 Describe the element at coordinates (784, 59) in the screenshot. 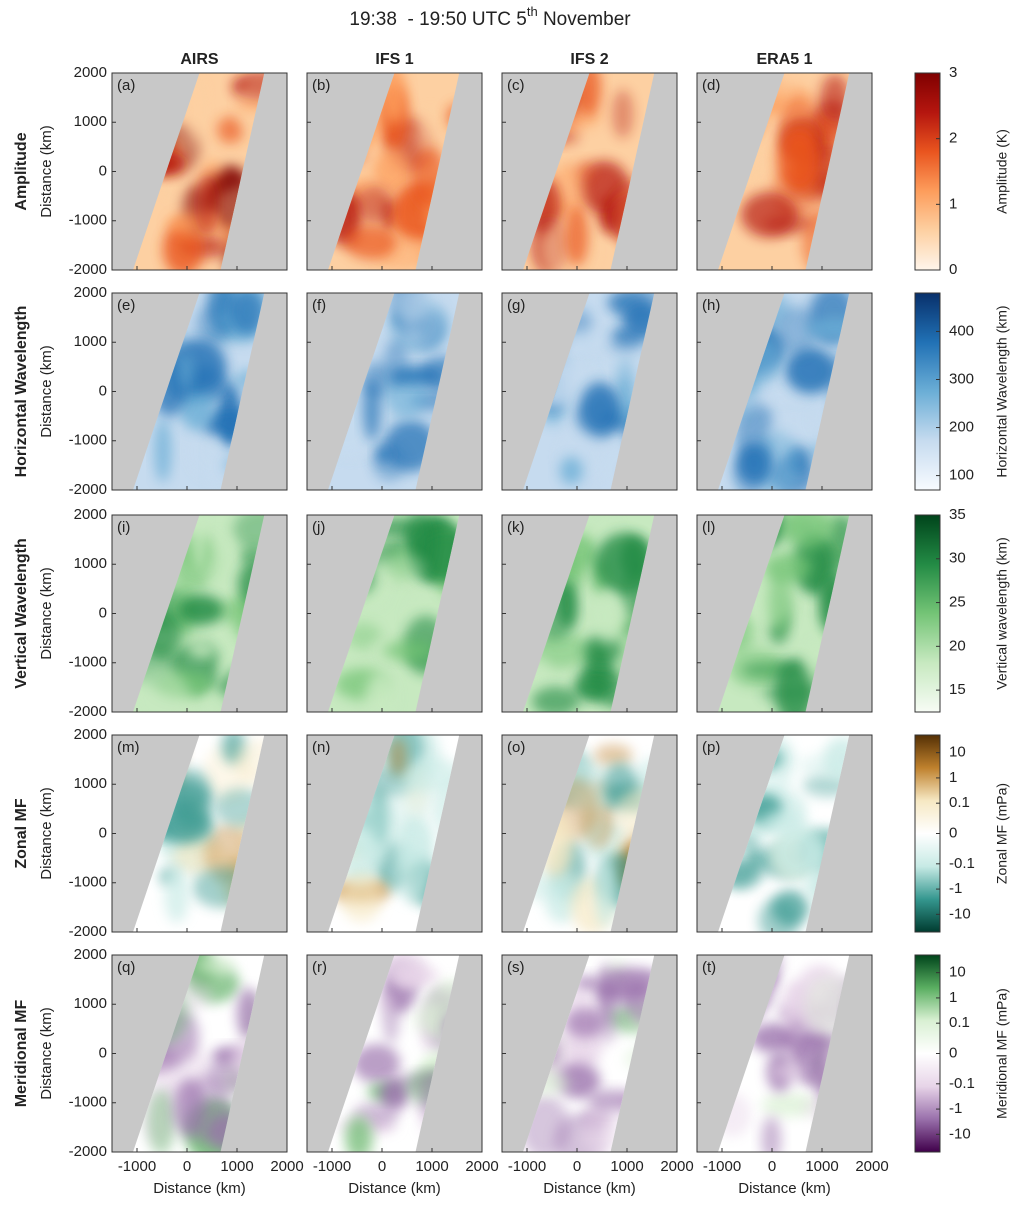

I see `column-title: ERA5 1` at that location.